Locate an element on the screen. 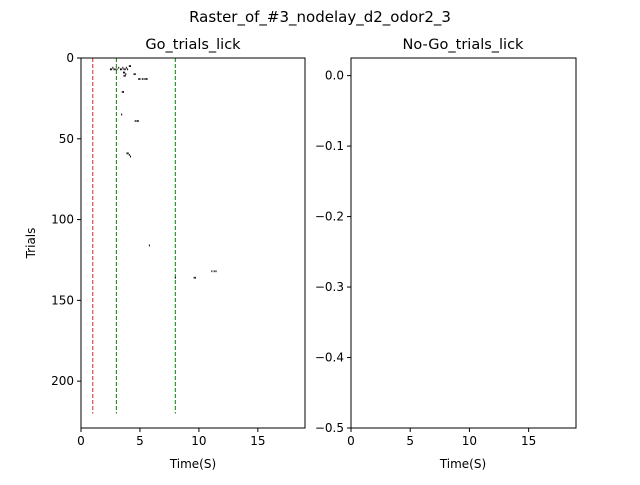  go-xtick-label: 15 is located at coordinates (257, 441).